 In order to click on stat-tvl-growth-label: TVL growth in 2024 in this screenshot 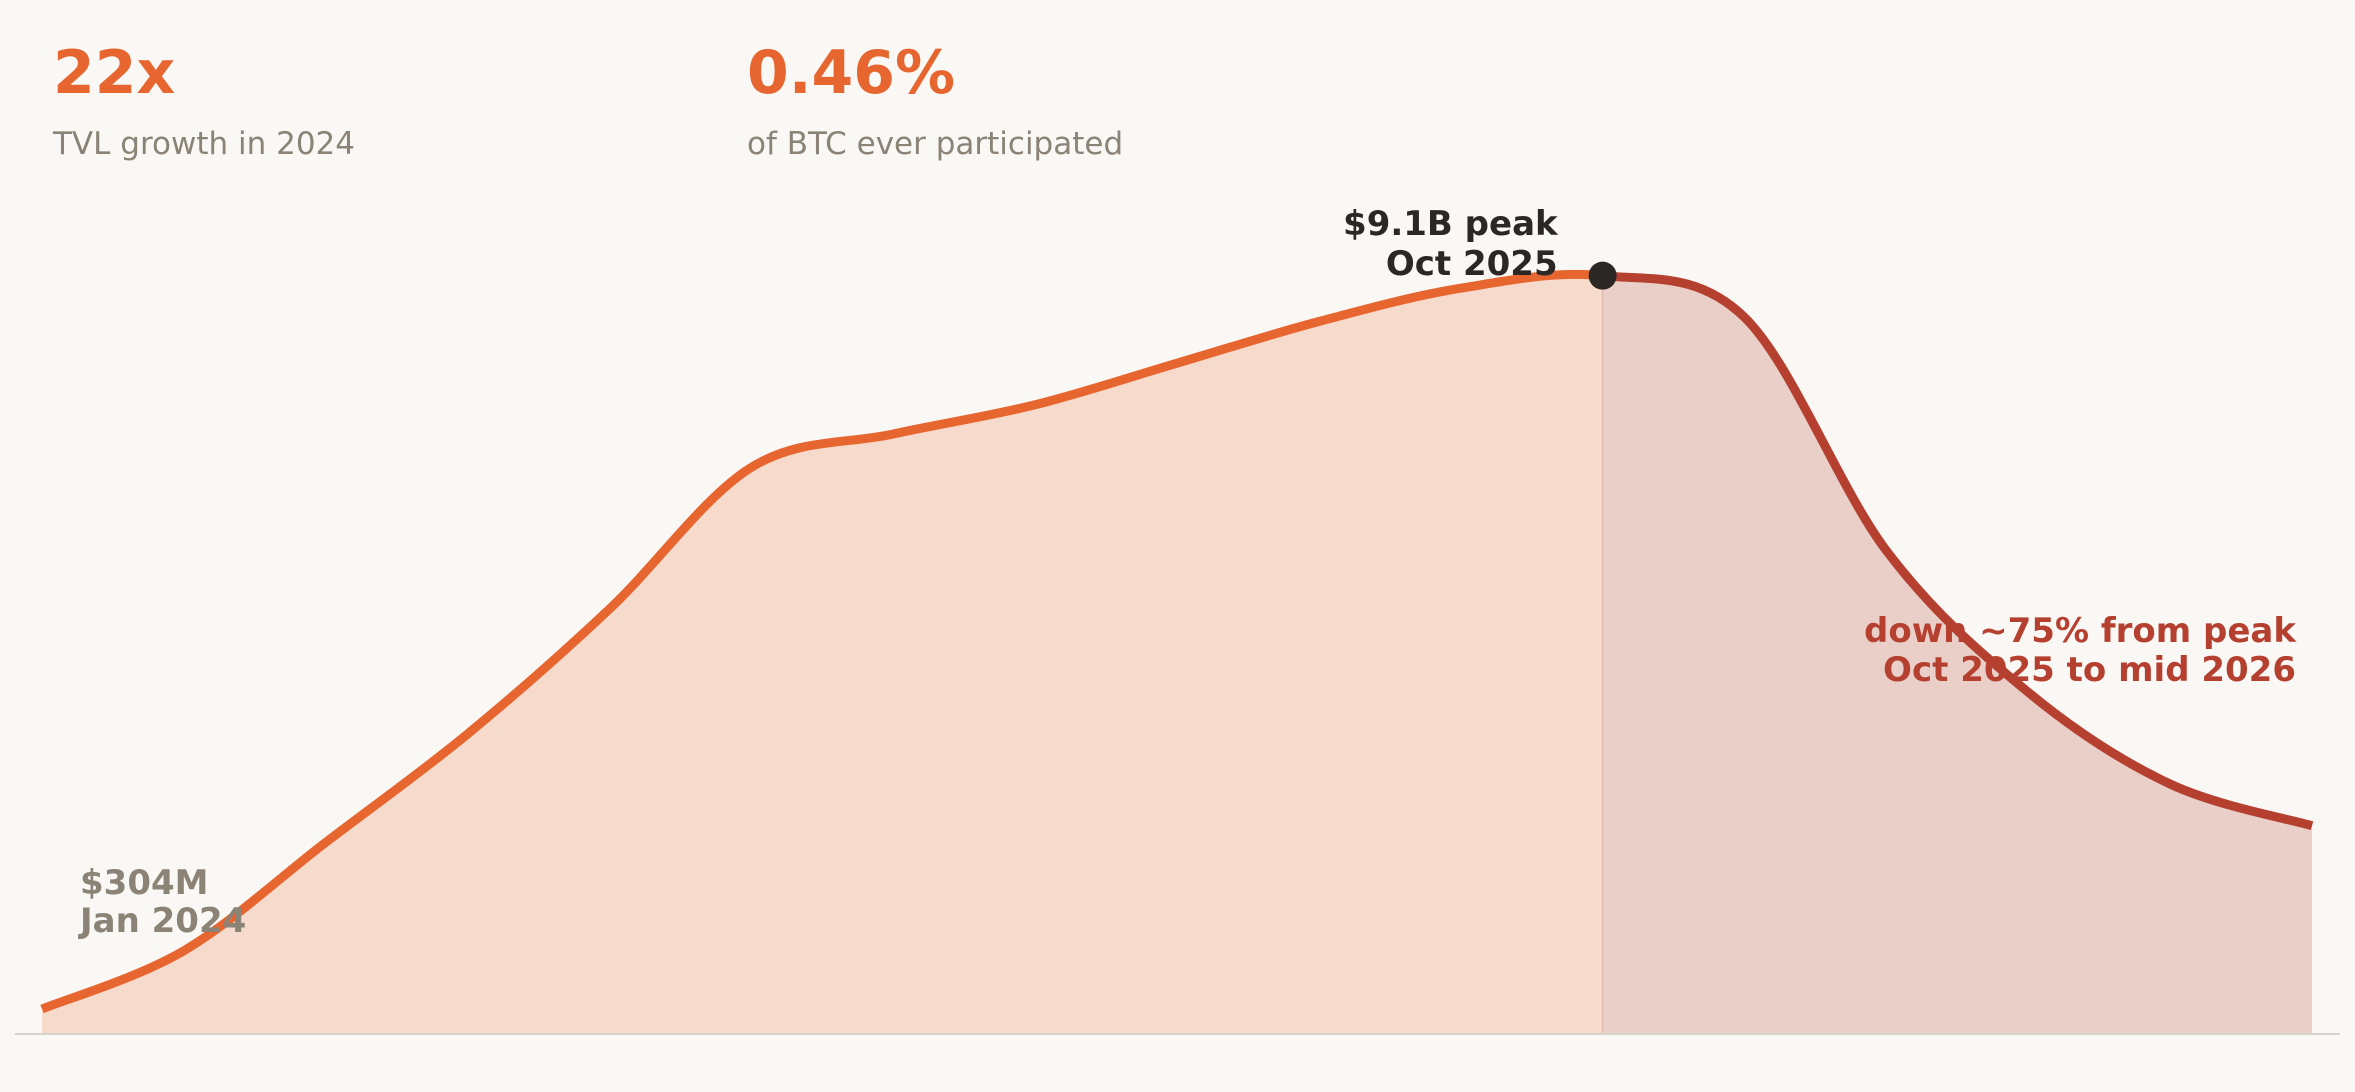, I will do `click(204, 144)`.